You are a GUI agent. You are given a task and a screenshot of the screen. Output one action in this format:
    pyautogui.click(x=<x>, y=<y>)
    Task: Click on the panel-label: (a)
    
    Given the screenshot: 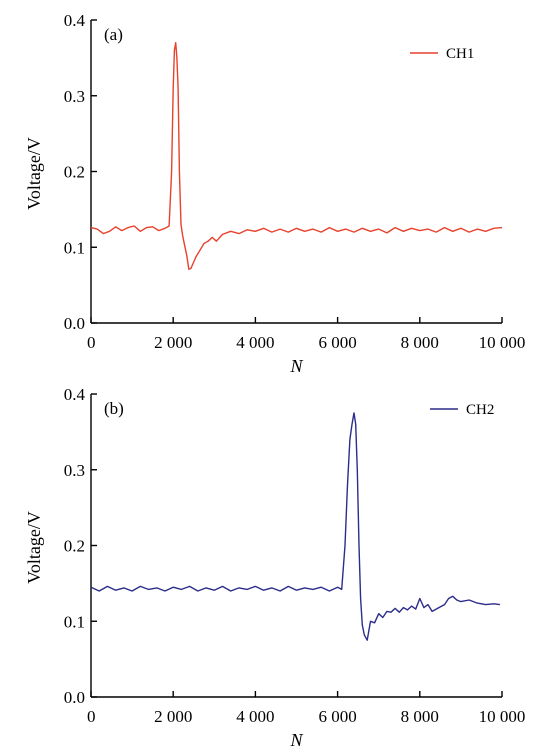 What is the action you would take?
    pyautogui.click(x=113, y=34)
    